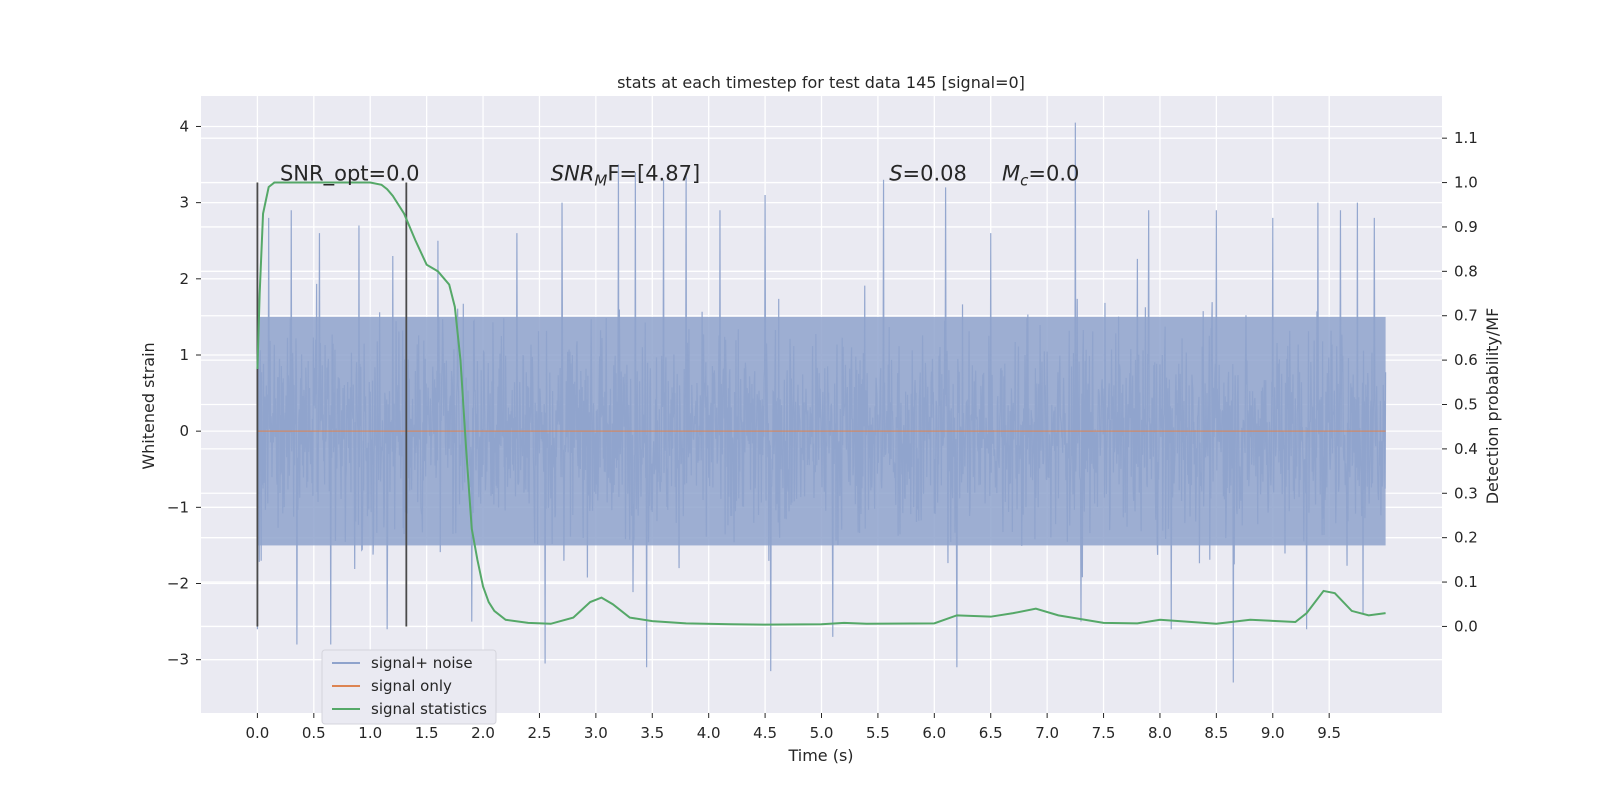 The image size is (1600, 800). Describe the element at coordinates (878, 733) in the screenshot. I see `x-tick-label: 5.5` at that location.